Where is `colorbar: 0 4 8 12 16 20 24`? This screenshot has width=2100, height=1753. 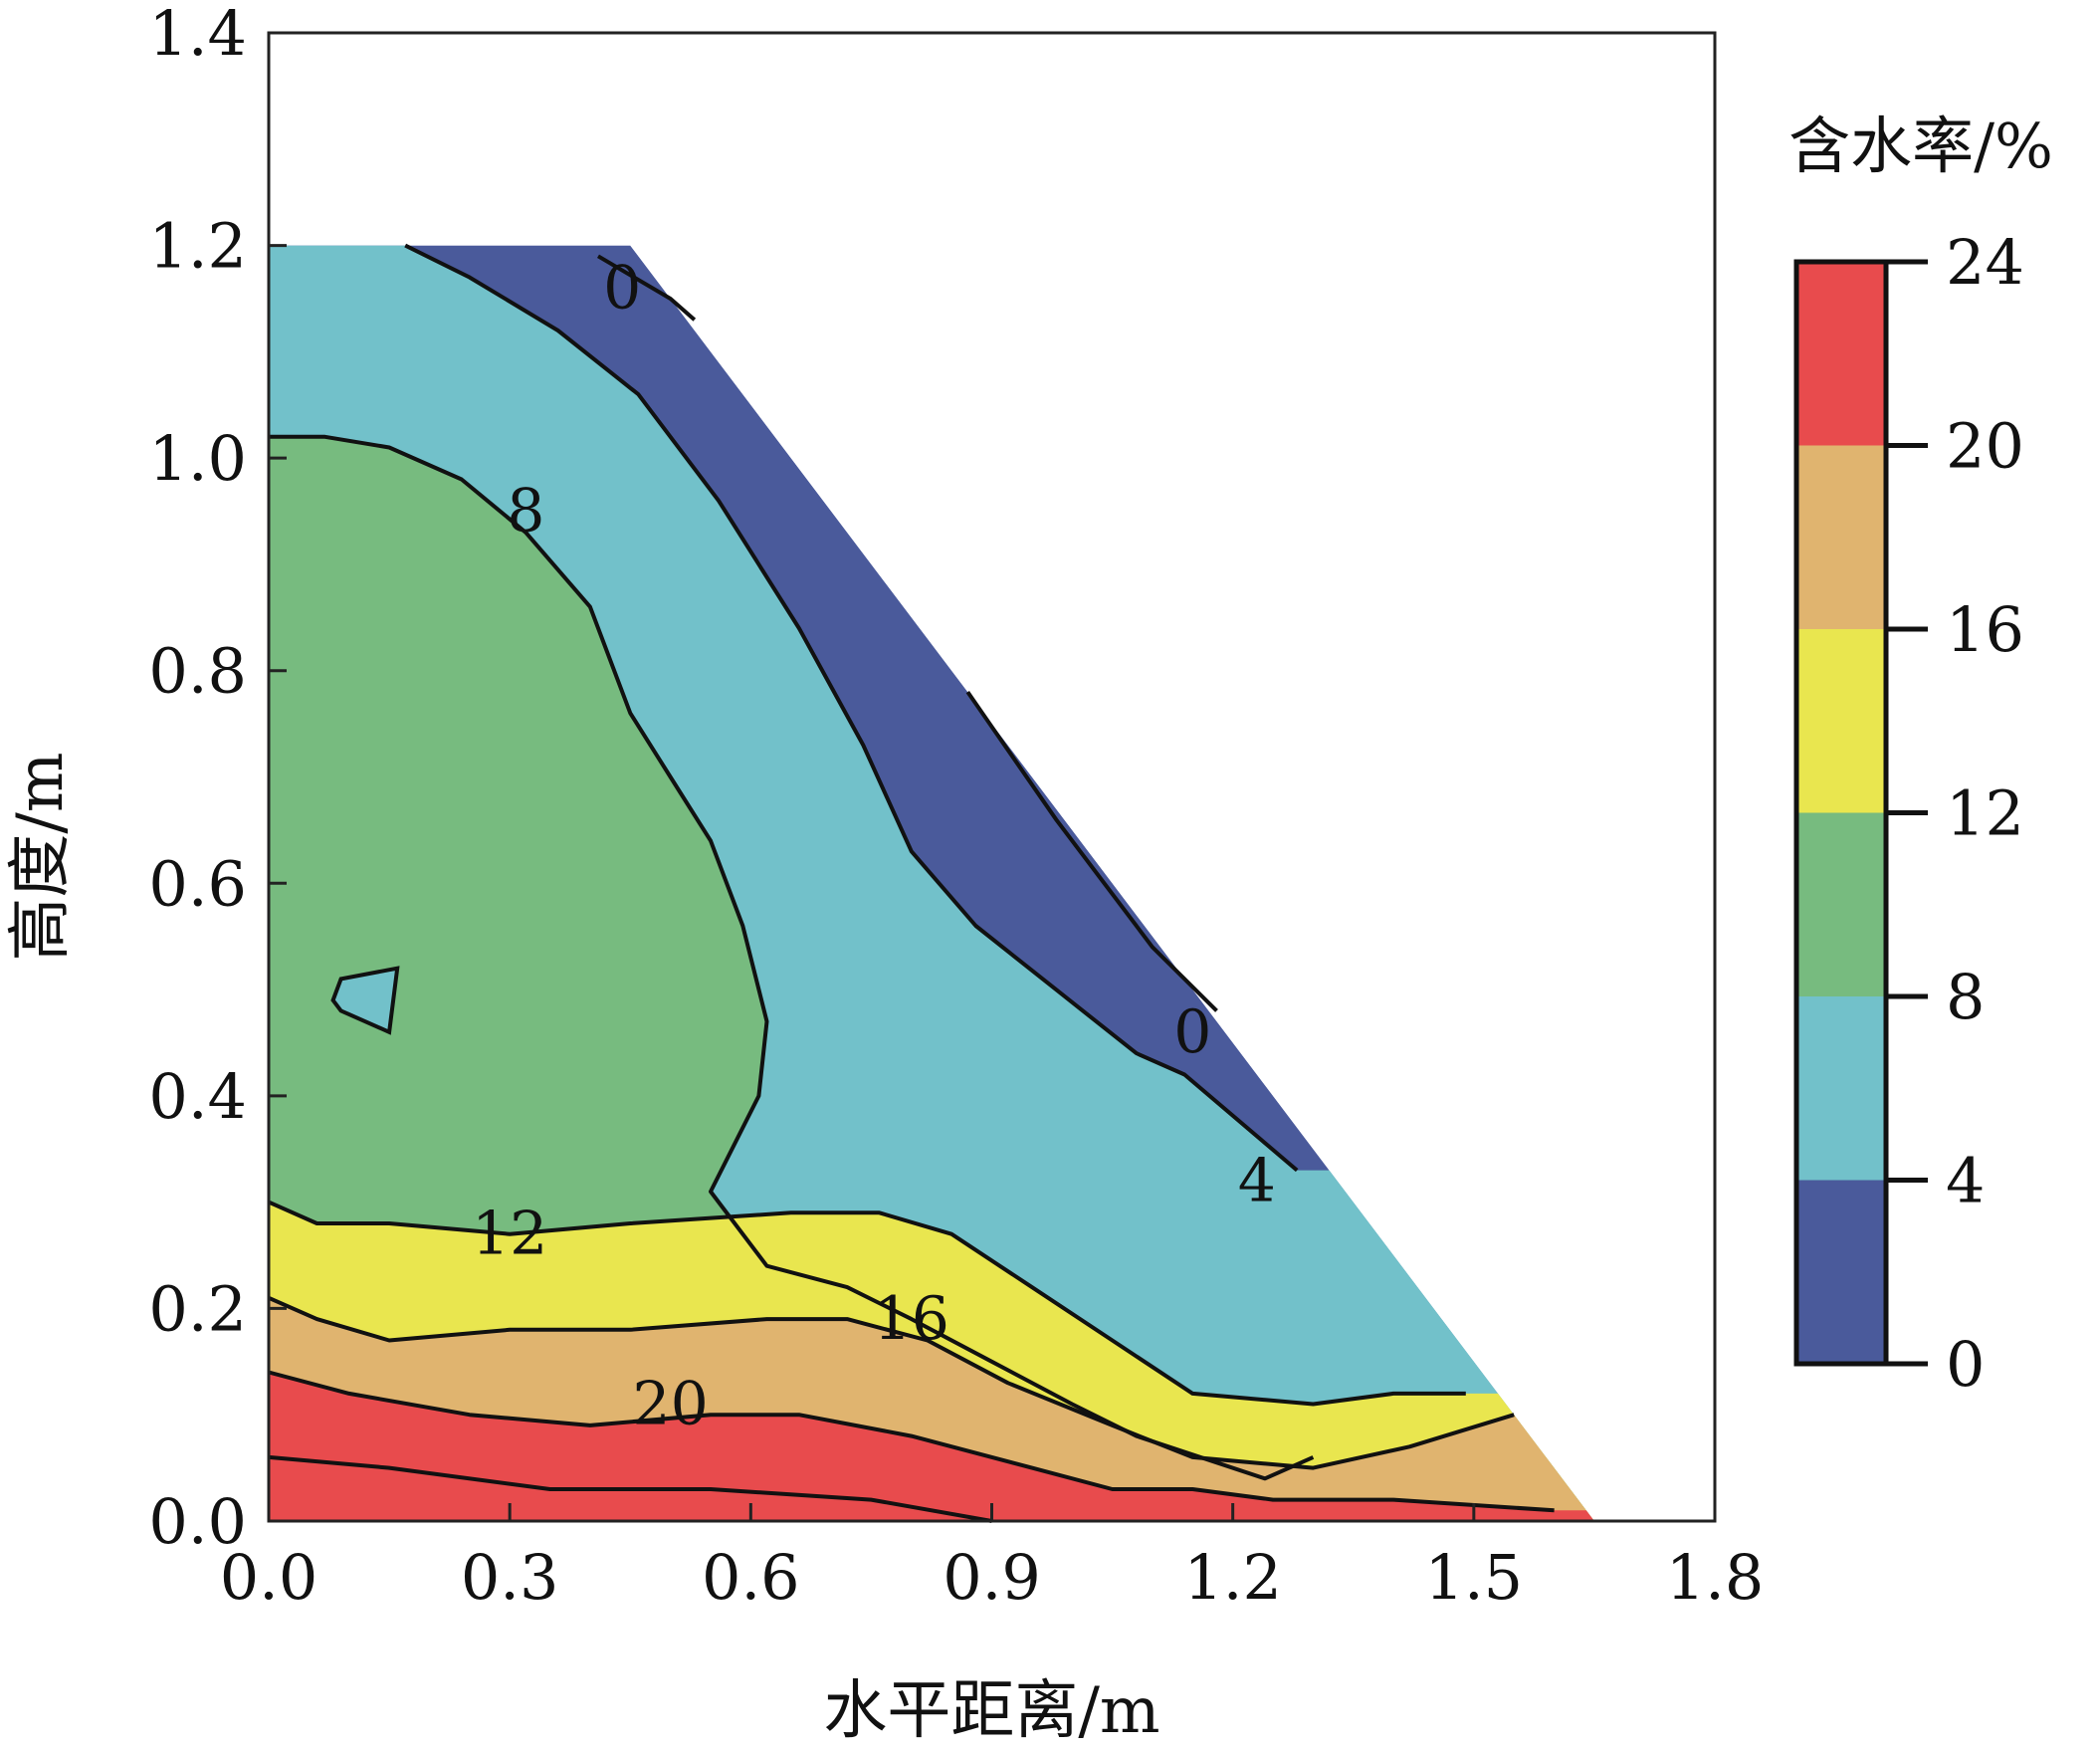
colorbar: 0 4 8 12 16 20 24 is located at coordinates (1908, 814).